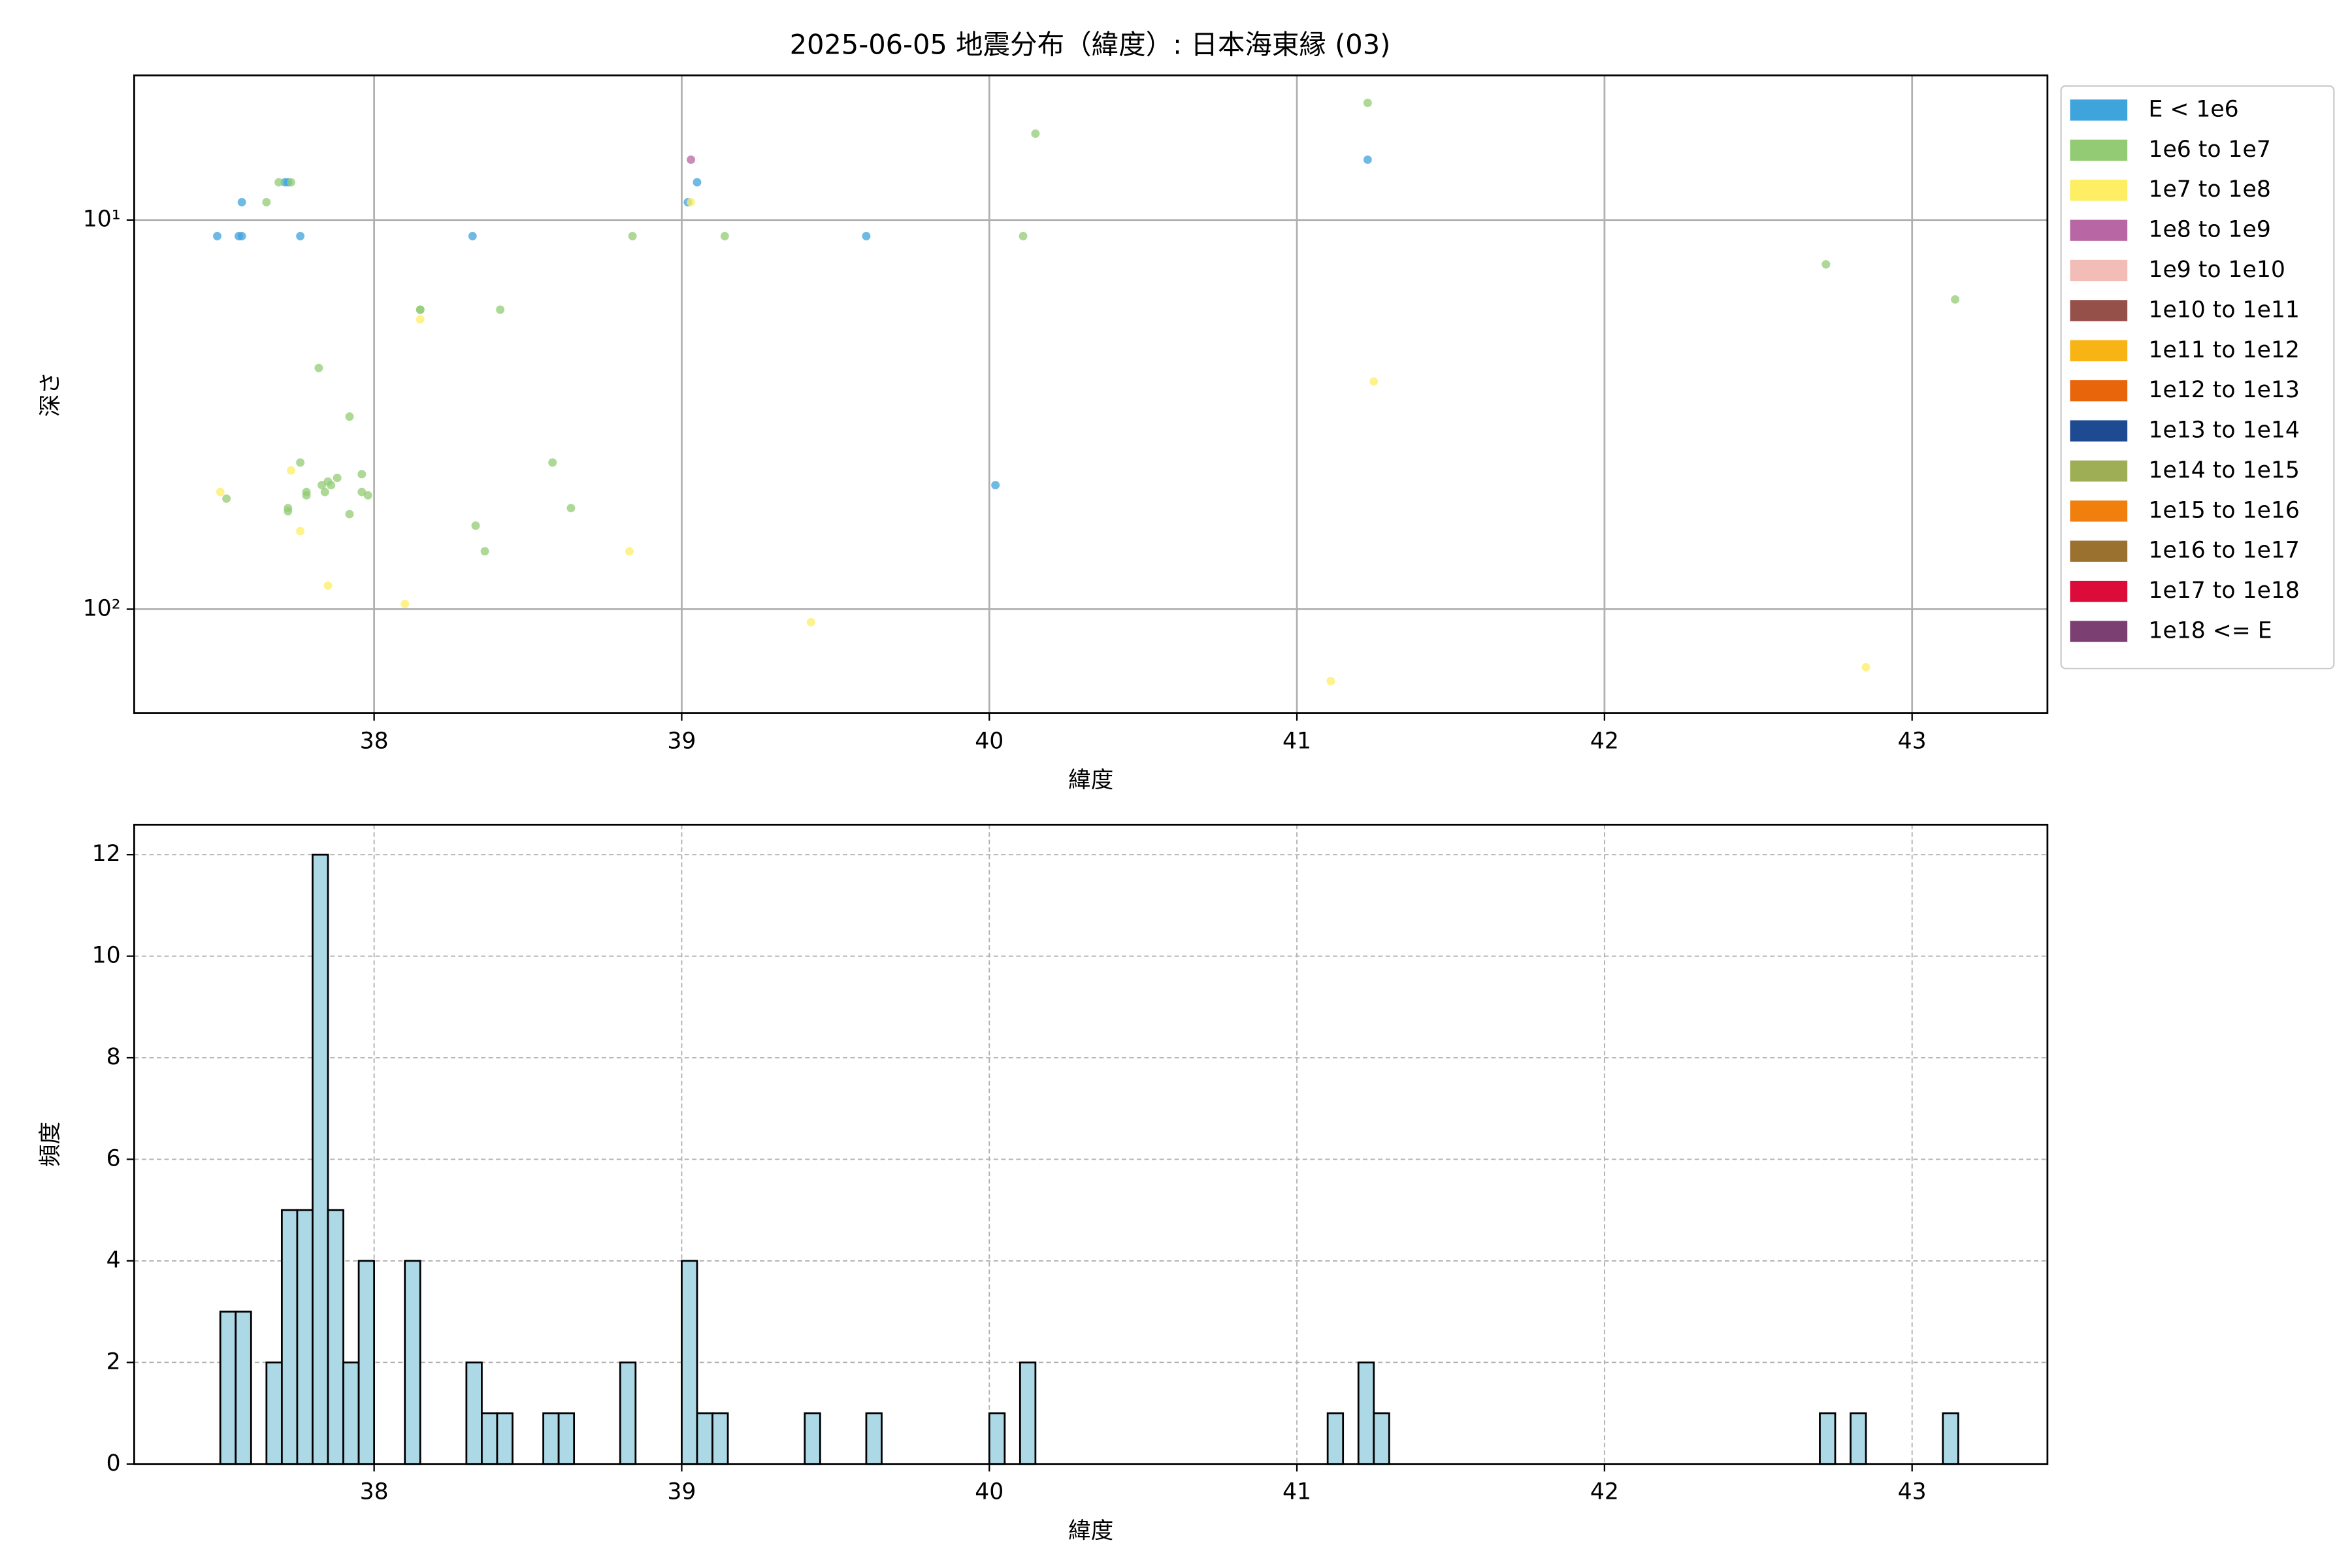  What do you see at coordinates (2193, 109) in the screenshot?
I see `legend-label: E < 1e6` at bounding box center [2193, 109].